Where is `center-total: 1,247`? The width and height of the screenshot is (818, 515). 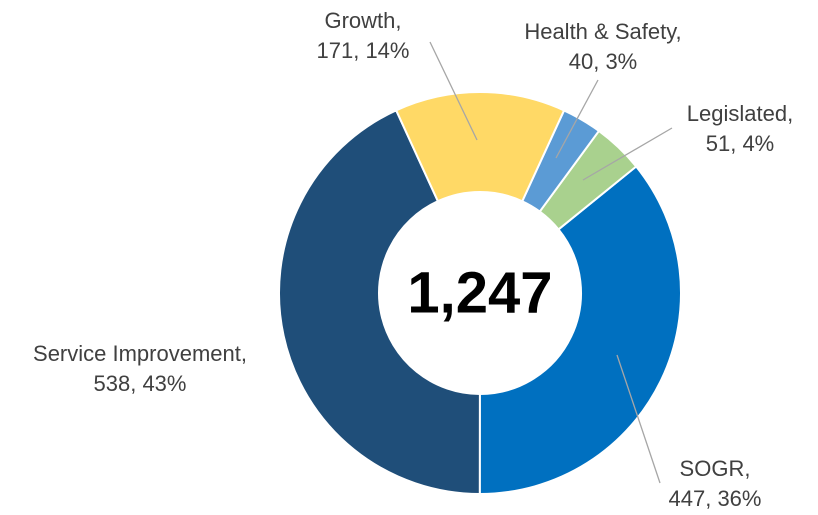 center-total: 1,247 is located at coordinates (479, 292).